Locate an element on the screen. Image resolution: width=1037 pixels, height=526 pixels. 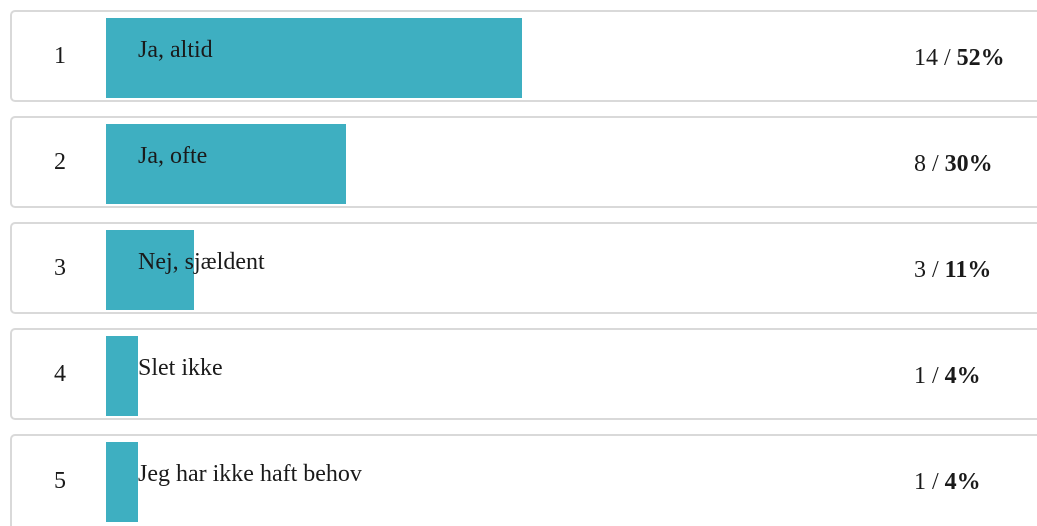
bar-label: Ja, altid is located at coordinates (175, 50).